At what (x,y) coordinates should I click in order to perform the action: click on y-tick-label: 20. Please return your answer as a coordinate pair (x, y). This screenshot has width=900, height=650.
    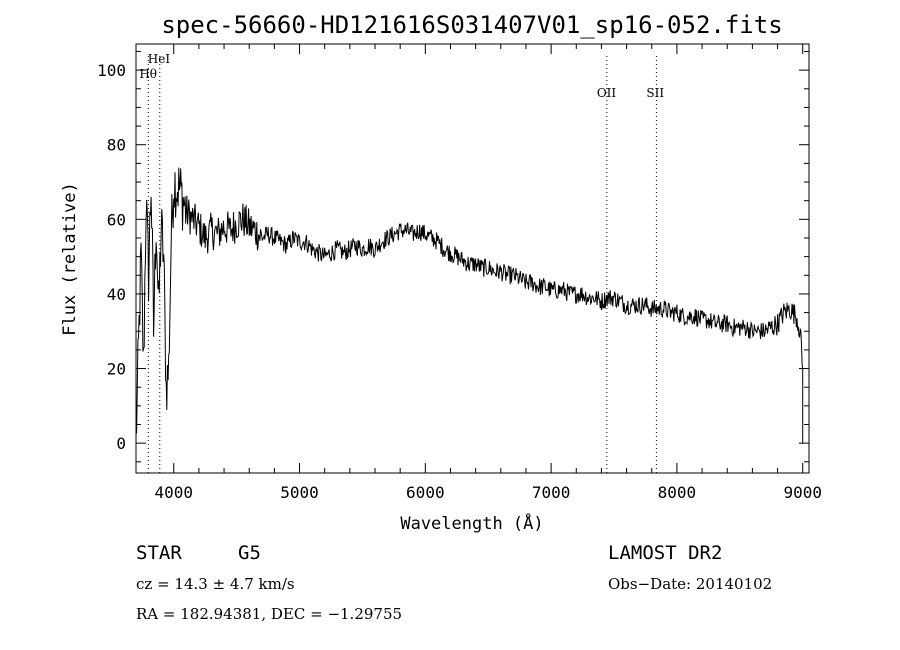
    Looking at the image, I should click on (116, 369).